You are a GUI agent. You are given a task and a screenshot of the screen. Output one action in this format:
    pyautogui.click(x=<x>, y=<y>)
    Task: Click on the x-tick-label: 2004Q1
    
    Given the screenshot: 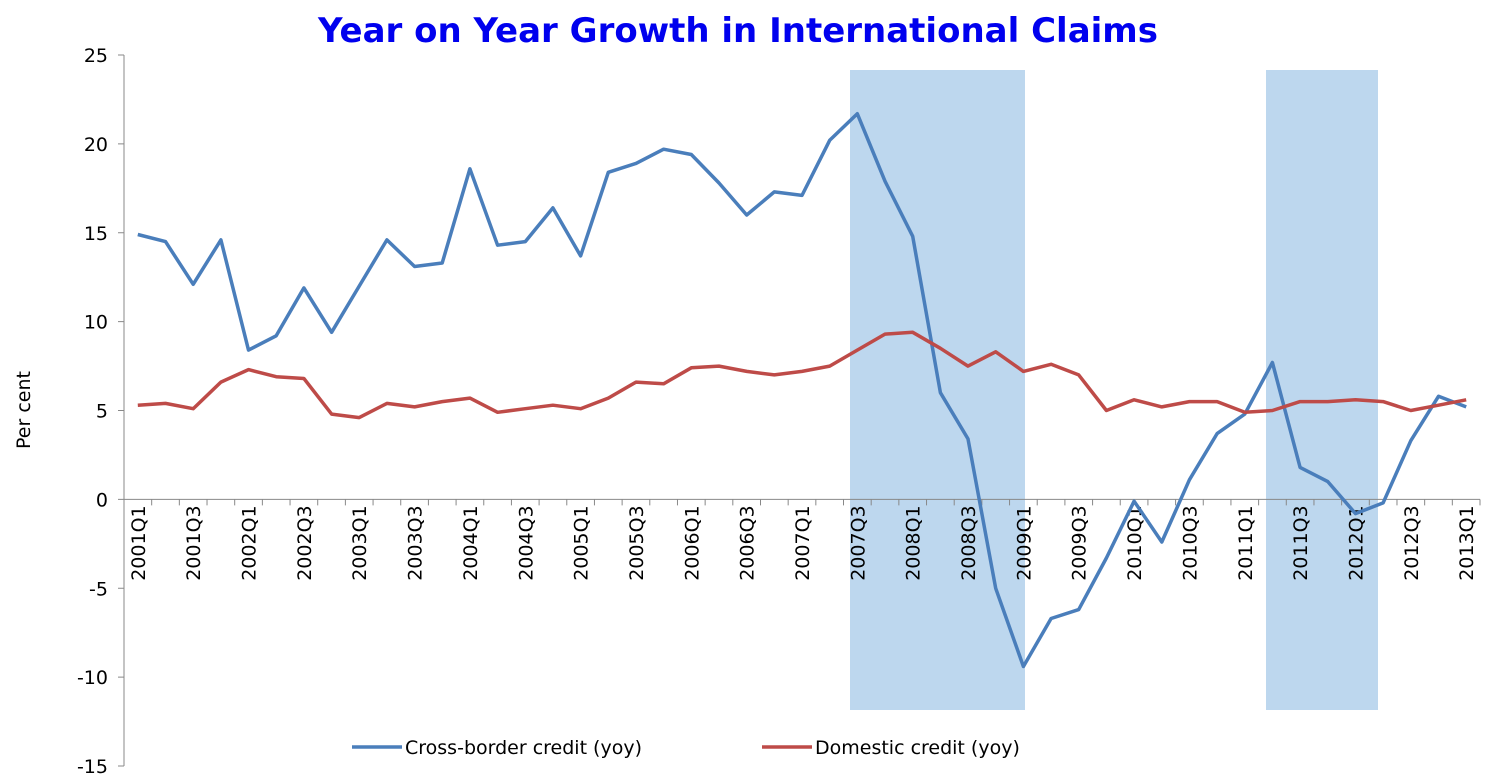 What is the action you would take?
    pyautogui.click(x=471, y=542)
    